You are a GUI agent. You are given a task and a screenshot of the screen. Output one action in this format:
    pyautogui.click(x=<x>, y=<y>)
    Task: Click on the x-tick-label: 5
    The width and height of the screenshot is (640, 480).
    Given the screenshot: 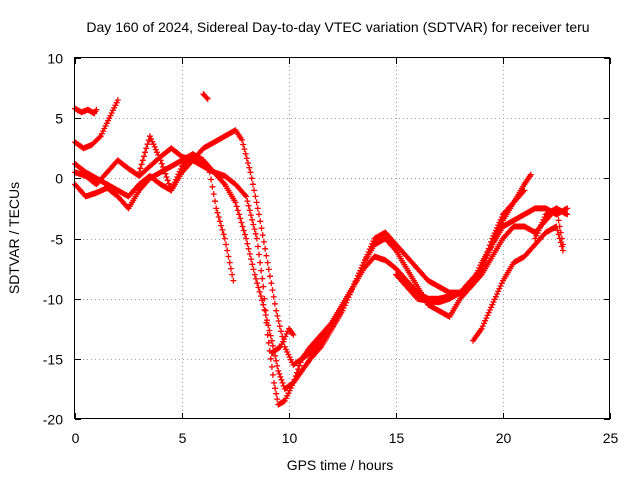 What is the action you would take?
    pyautogui.click(x=183, y=438)
    